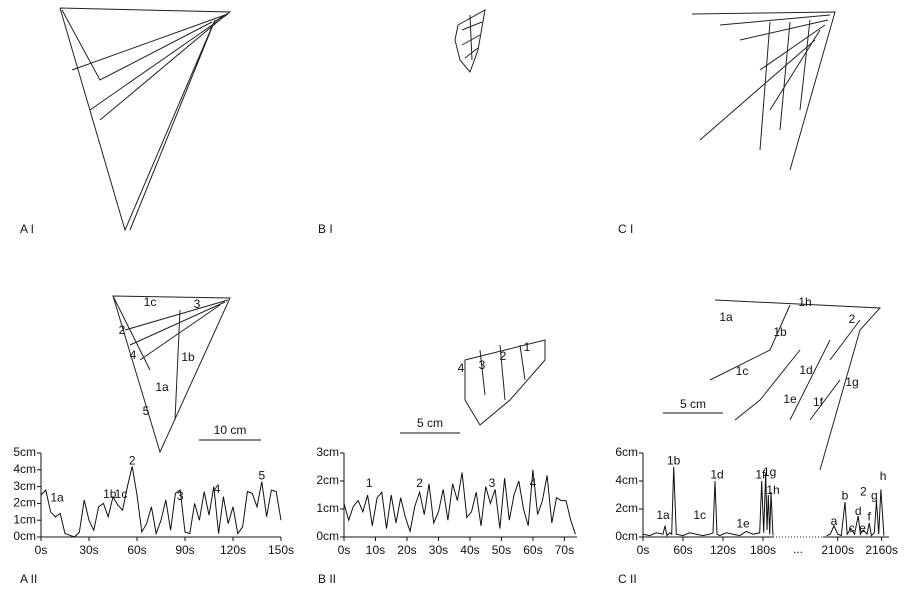 This screenshot has width=918, height=594. What do you see at coordinates (874, 496) in the screenshot?
I see `annotation: g` at bounding box center [874, 496].